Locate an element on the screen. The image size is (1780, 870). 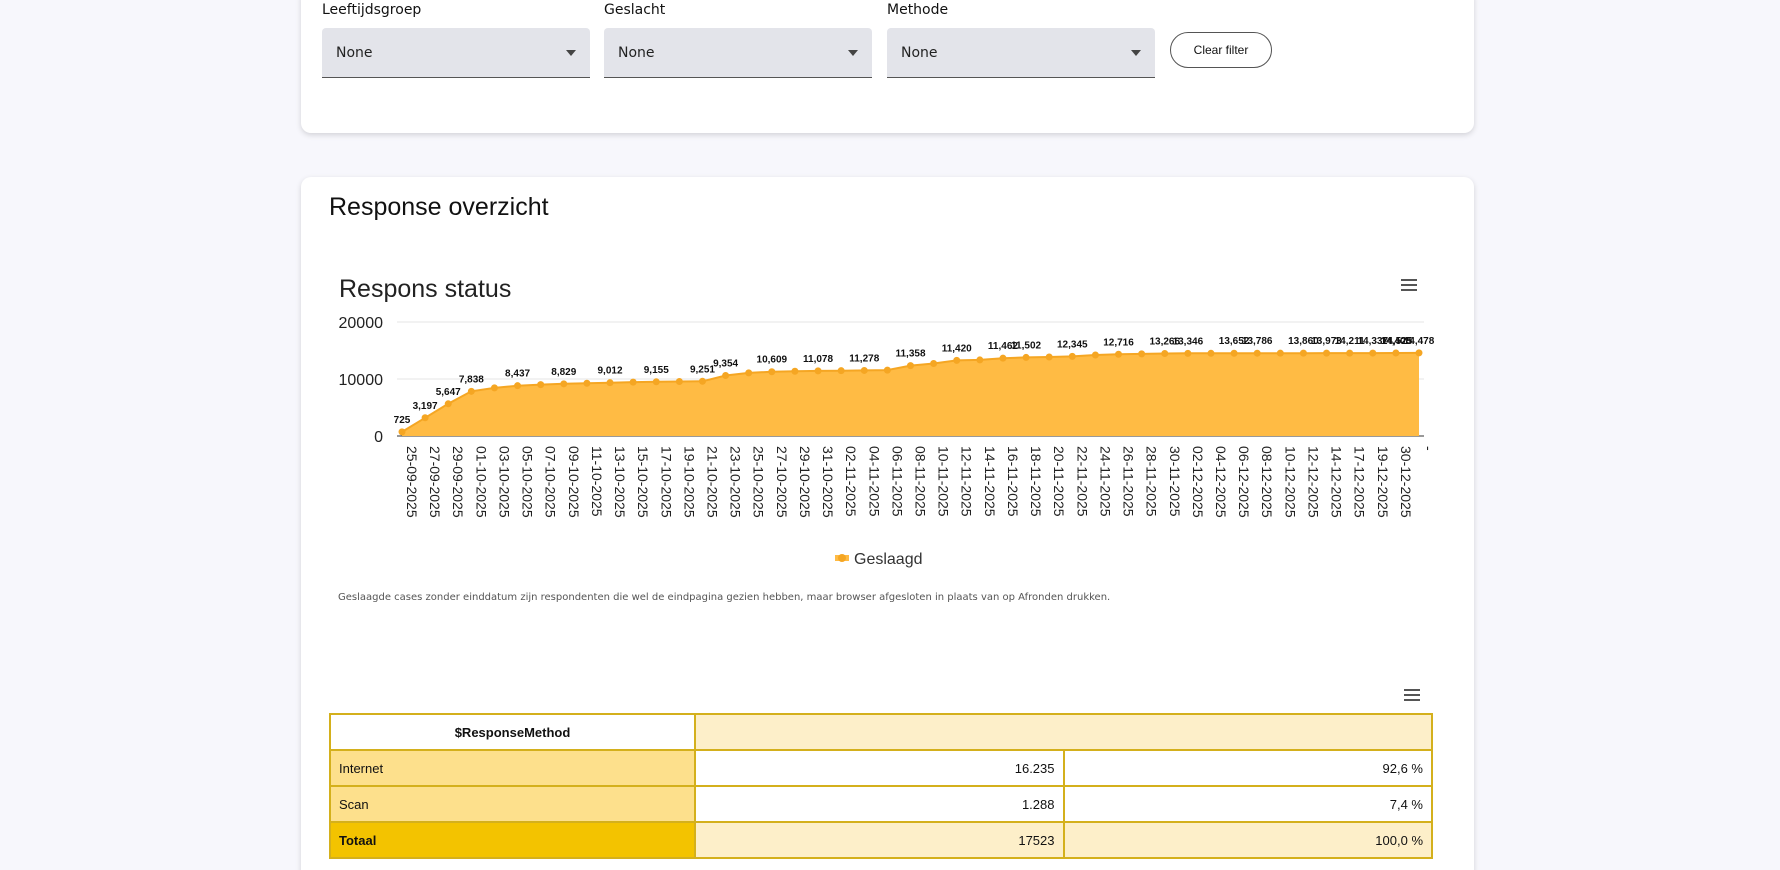
gender-filter-label: Geslacht is located at coordinates (635, 10).